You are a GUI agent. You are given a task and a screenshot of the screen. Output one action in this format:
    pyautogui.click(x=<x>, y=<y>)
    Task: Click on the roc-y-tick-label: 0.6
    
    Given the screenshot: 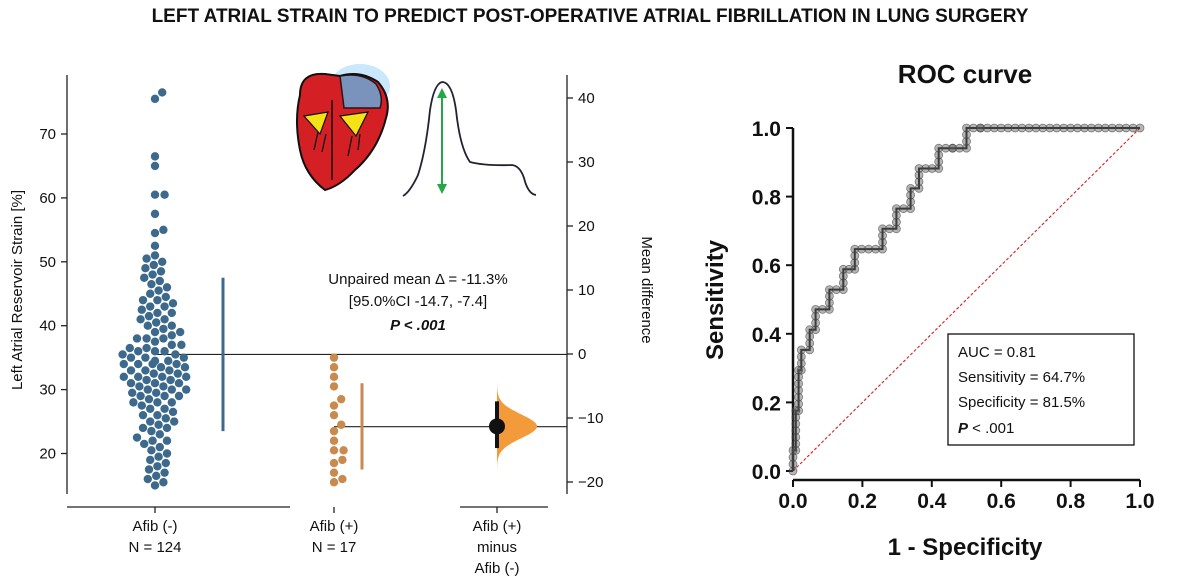 What is the action you would take?
    pyautogui.click(x=766, y=266)
    